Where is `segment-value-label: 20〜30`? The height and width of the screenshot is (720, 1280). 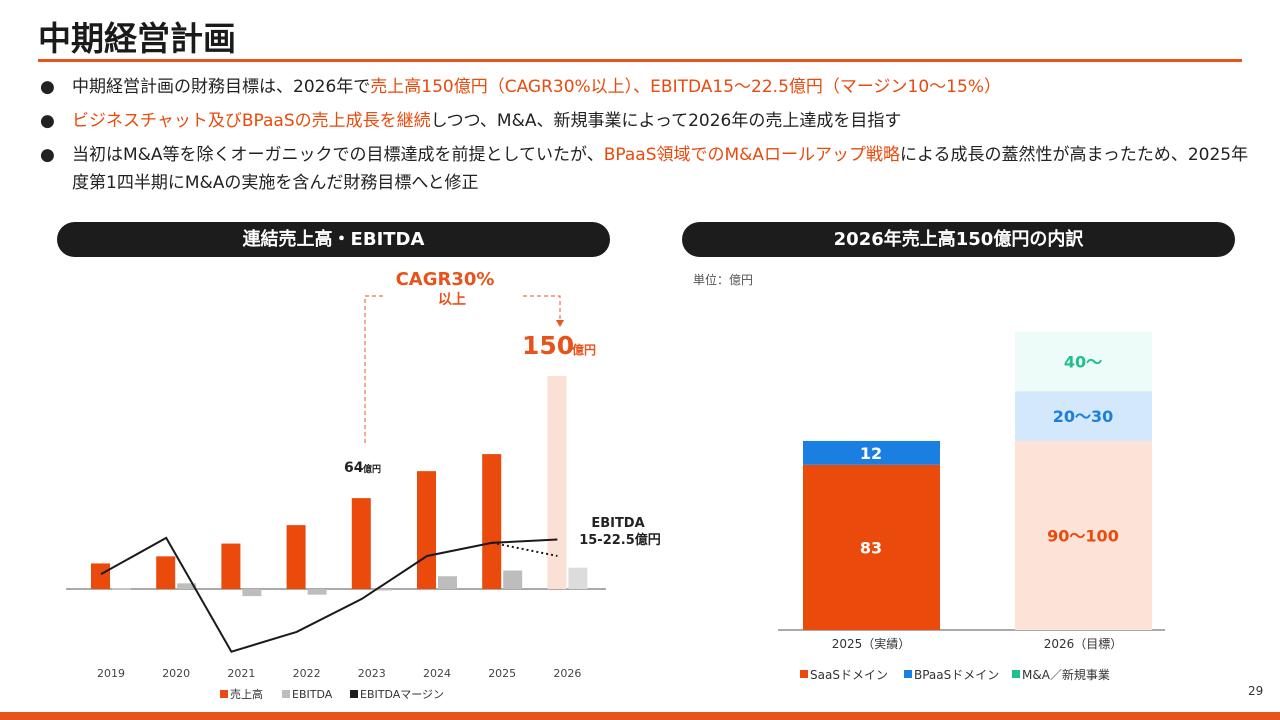
segment-value-label: 20〜30 is located at coordinates (1083, 416).